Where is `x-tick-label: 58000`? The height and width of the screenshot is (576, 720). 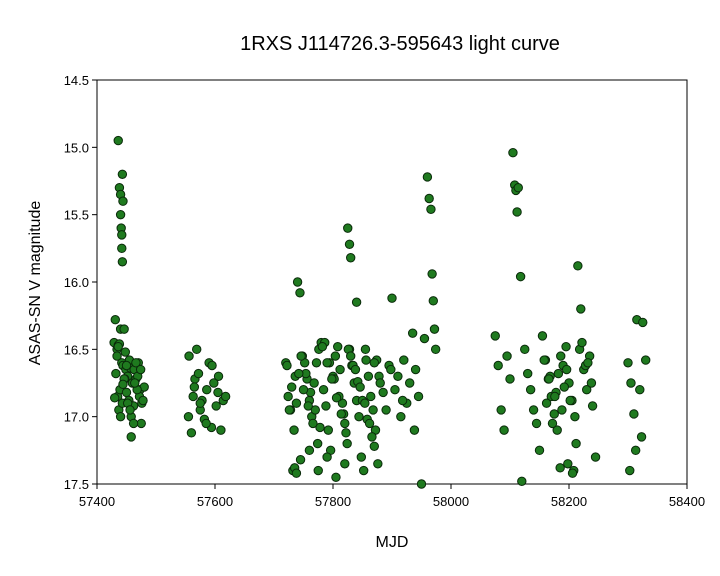
x-tick-label: 58000 is located at coordinates (451, 501).